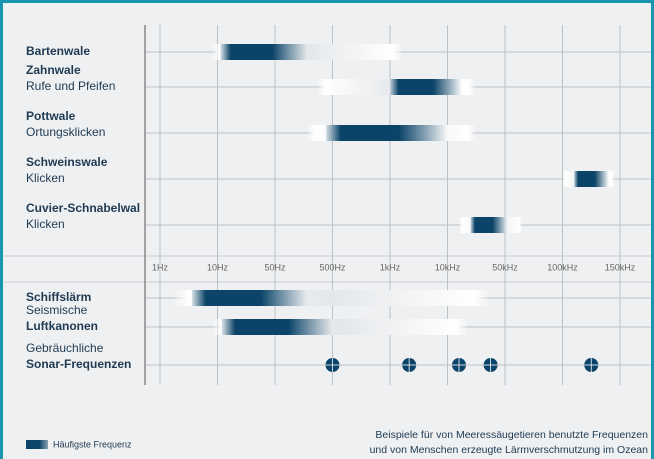 This screenshot has width=654, height=459. I want to click on legend-swatch, so click(37, 444).